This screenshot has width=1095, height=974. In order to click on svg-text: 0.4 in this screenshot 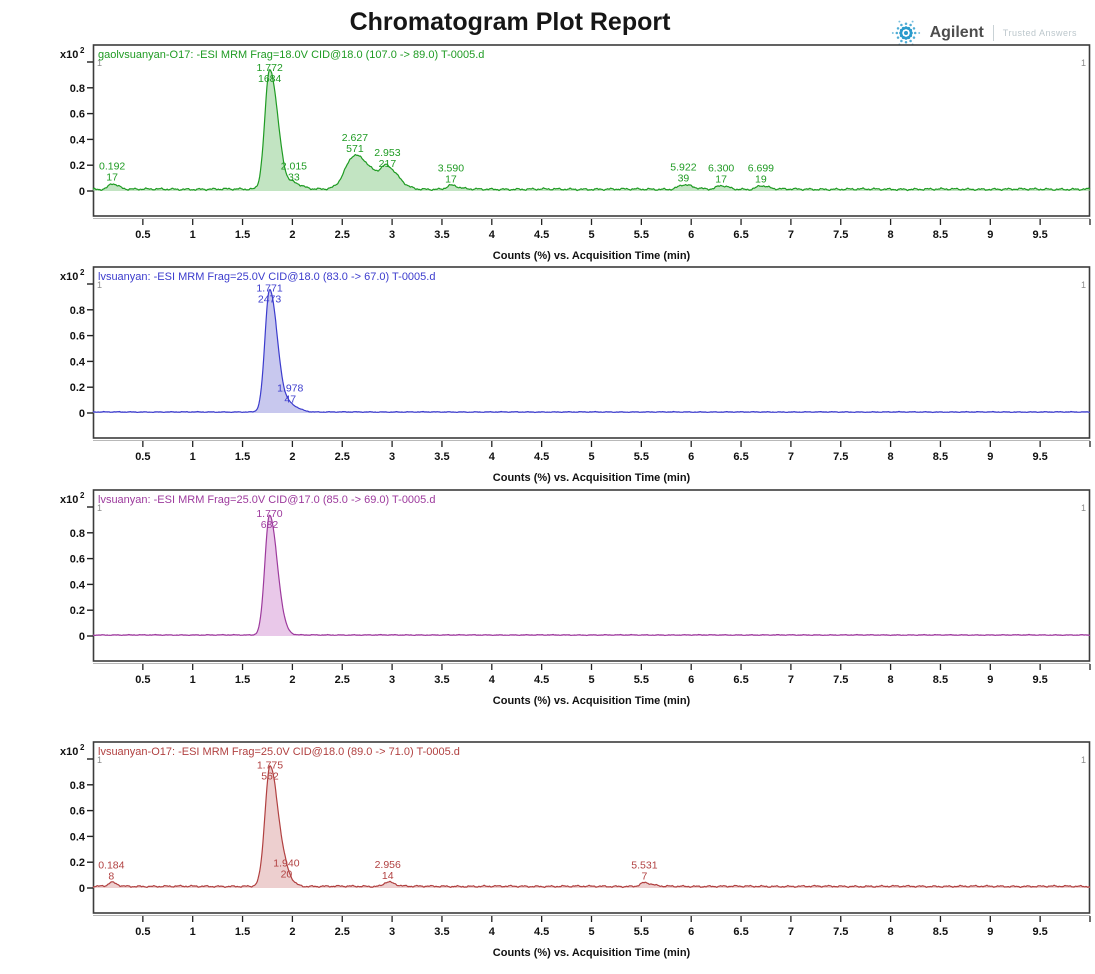, I will do `click(78, 140)`.